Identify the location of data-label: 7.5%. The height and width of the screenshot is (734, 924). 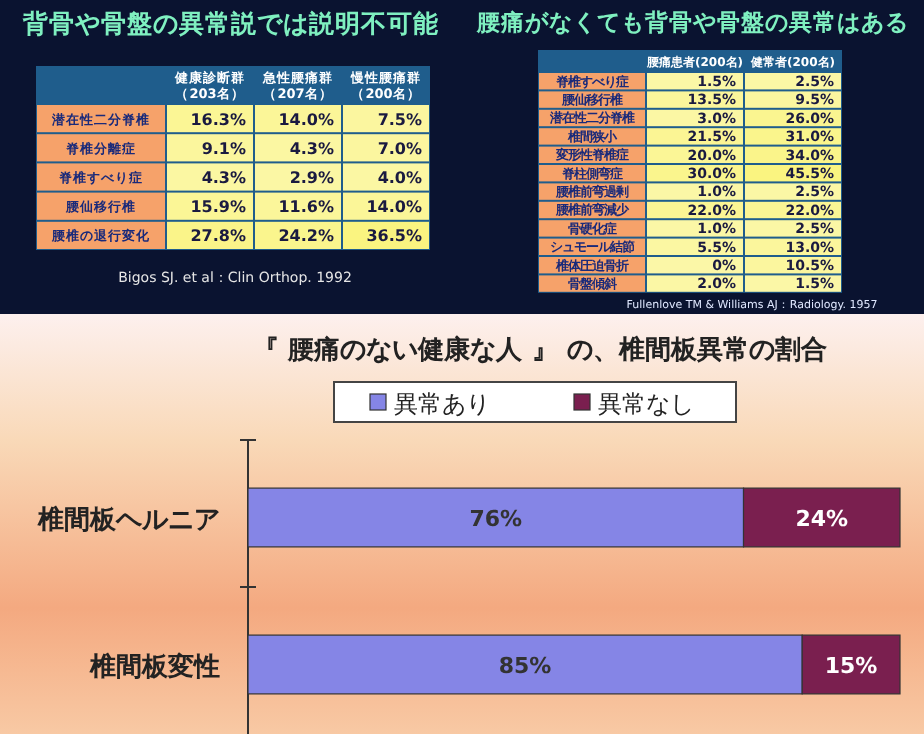
(399, 119).